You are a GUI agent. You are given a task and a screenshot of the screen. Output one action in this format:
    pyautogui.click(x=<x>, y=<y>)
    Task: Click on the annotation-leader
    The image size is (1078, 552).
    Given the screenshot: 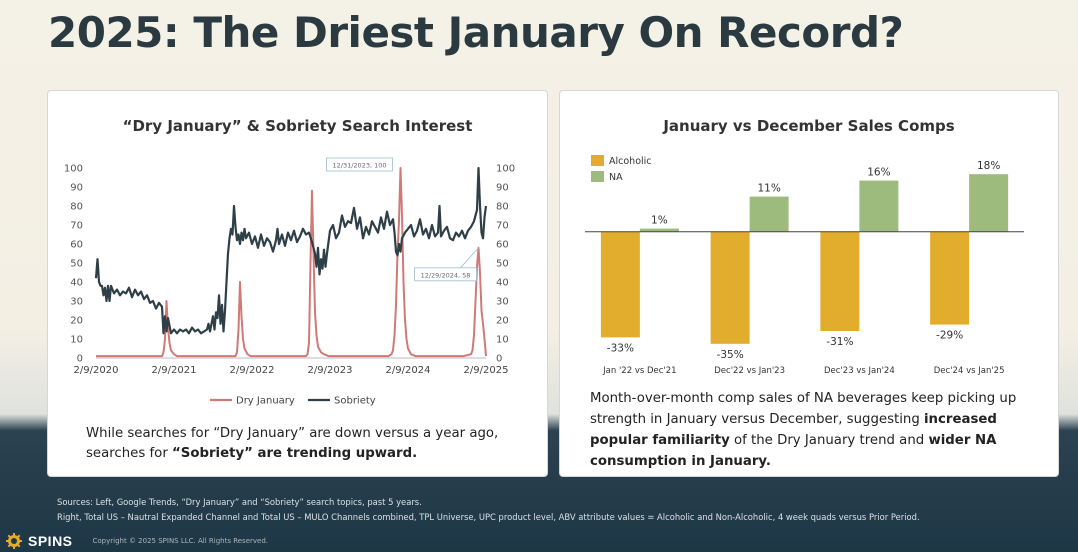 What is the action you would take?
    pyautogui.click(x=469, y=258)
    